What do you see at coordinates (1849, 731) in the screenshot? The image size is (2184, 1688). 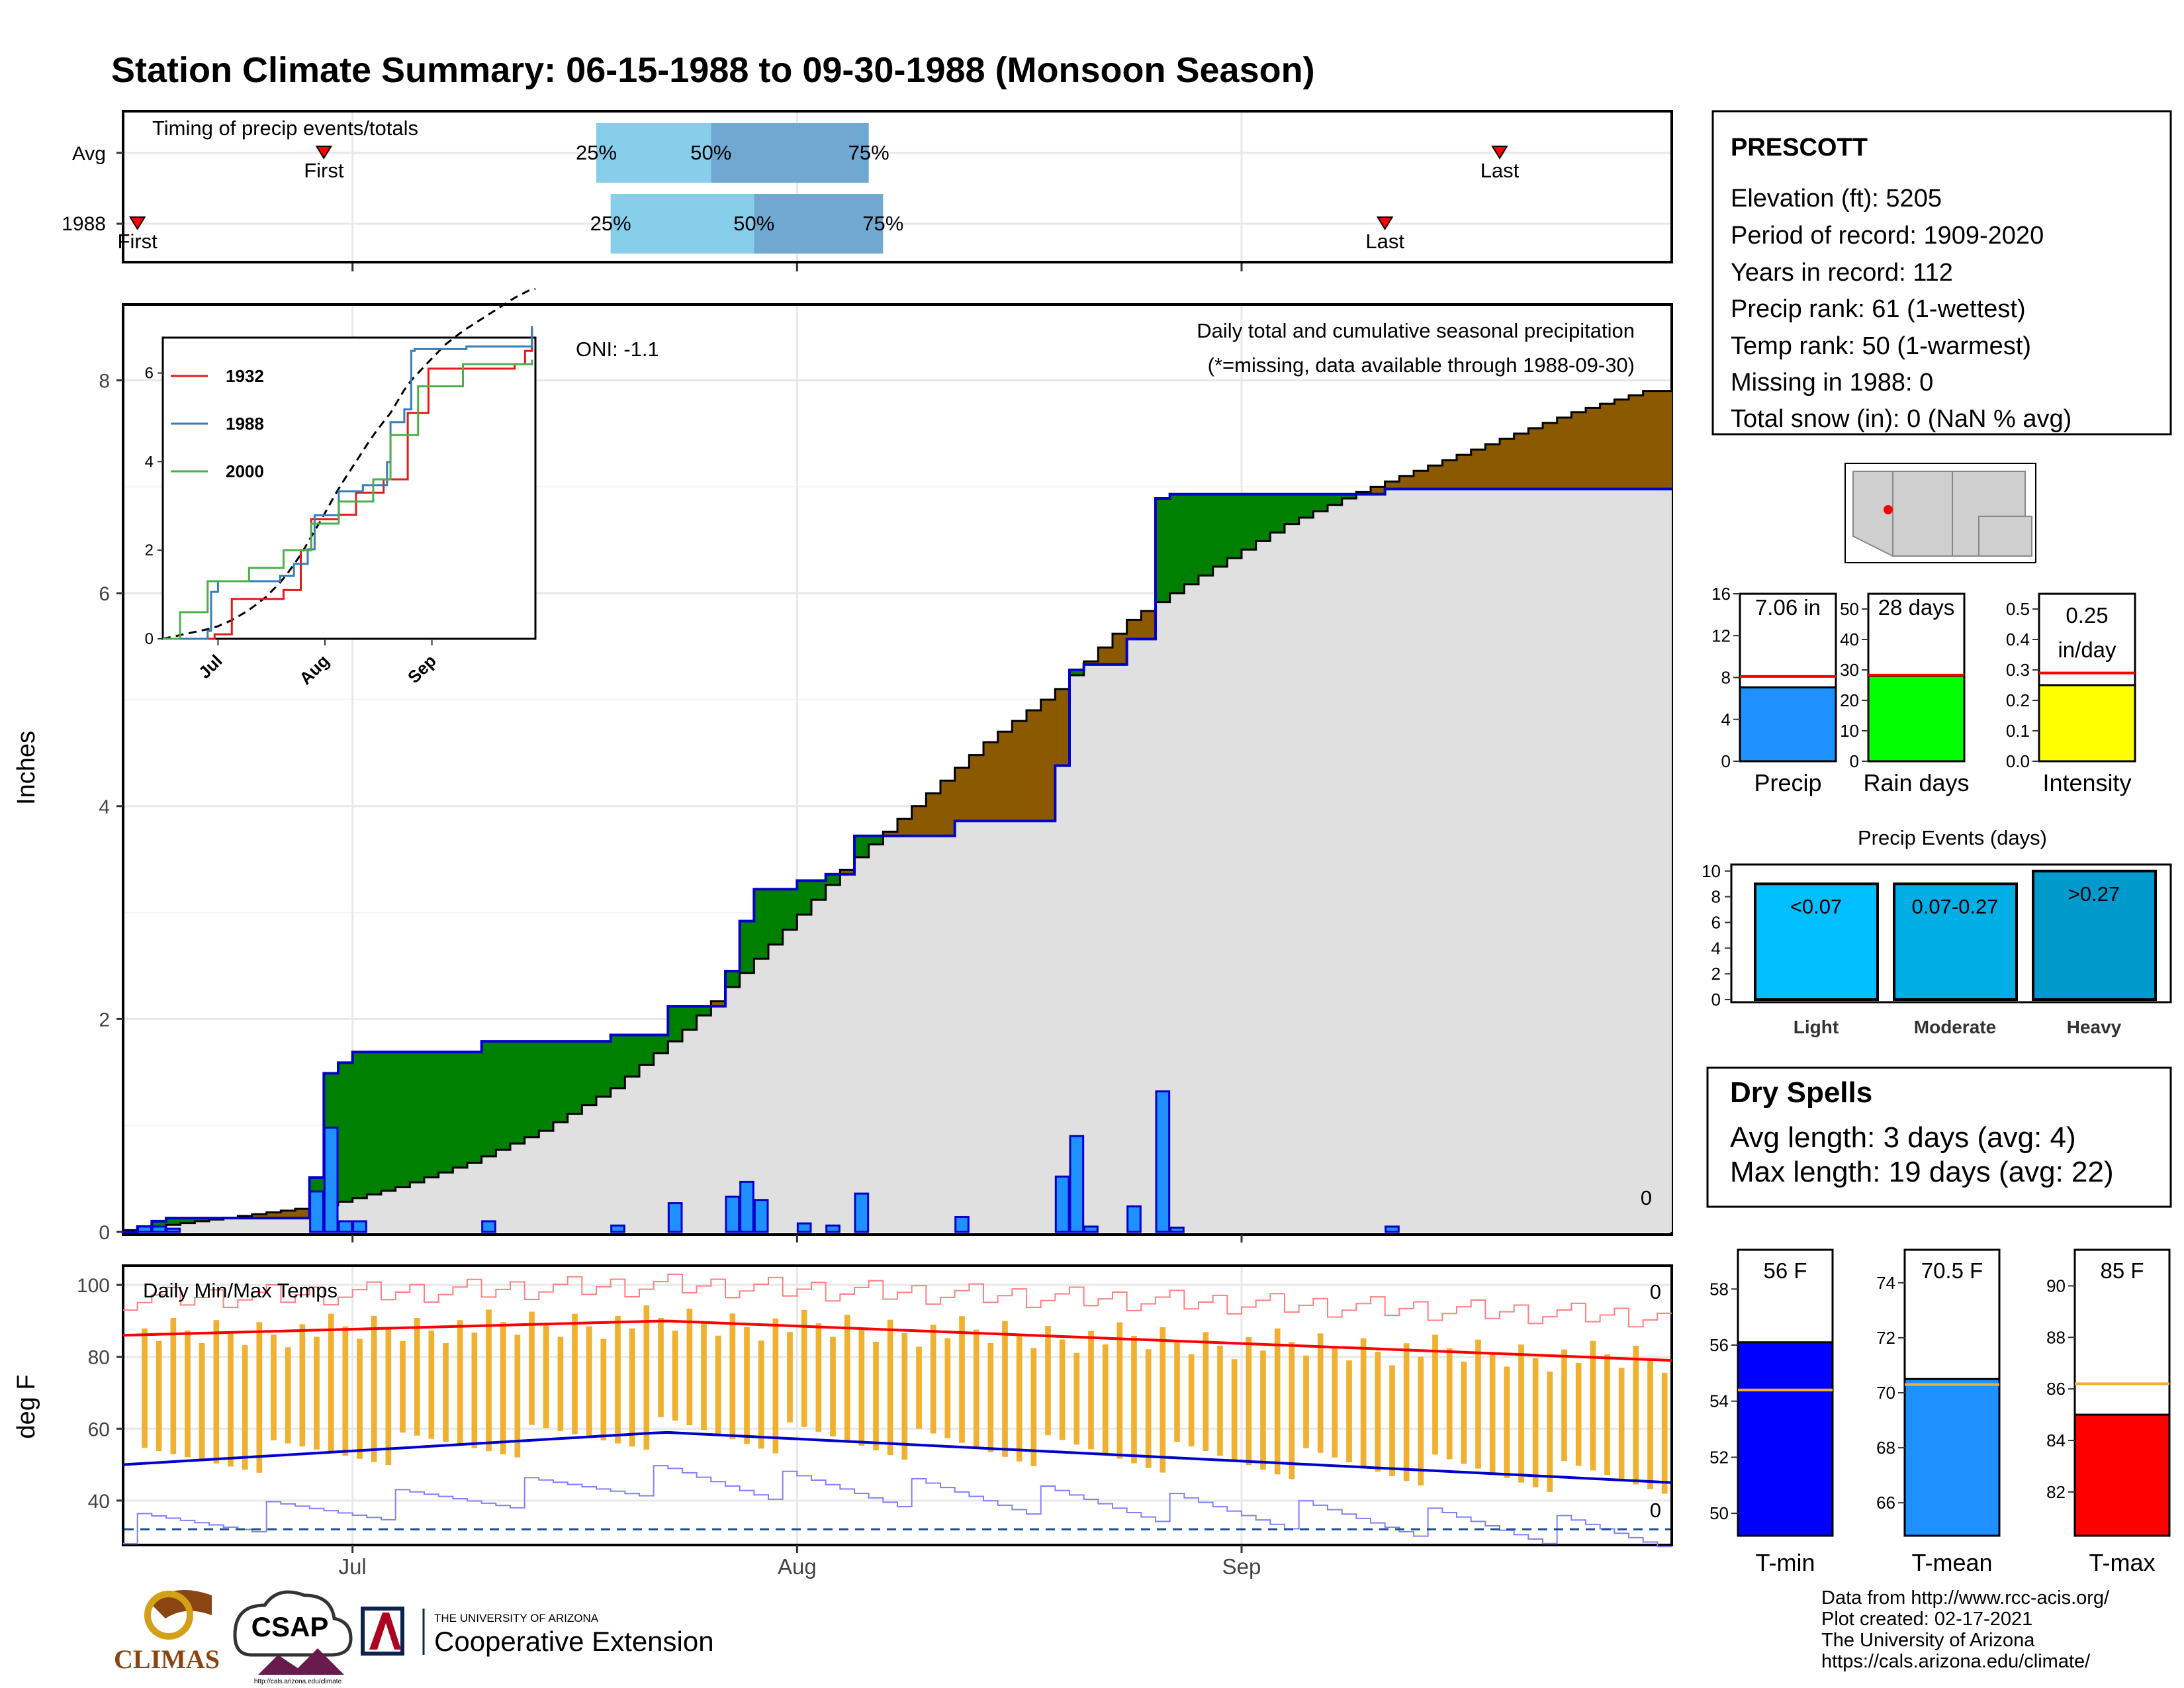 I see `mini-bar-tick-label: 10` at bounding box center [1849, 731].